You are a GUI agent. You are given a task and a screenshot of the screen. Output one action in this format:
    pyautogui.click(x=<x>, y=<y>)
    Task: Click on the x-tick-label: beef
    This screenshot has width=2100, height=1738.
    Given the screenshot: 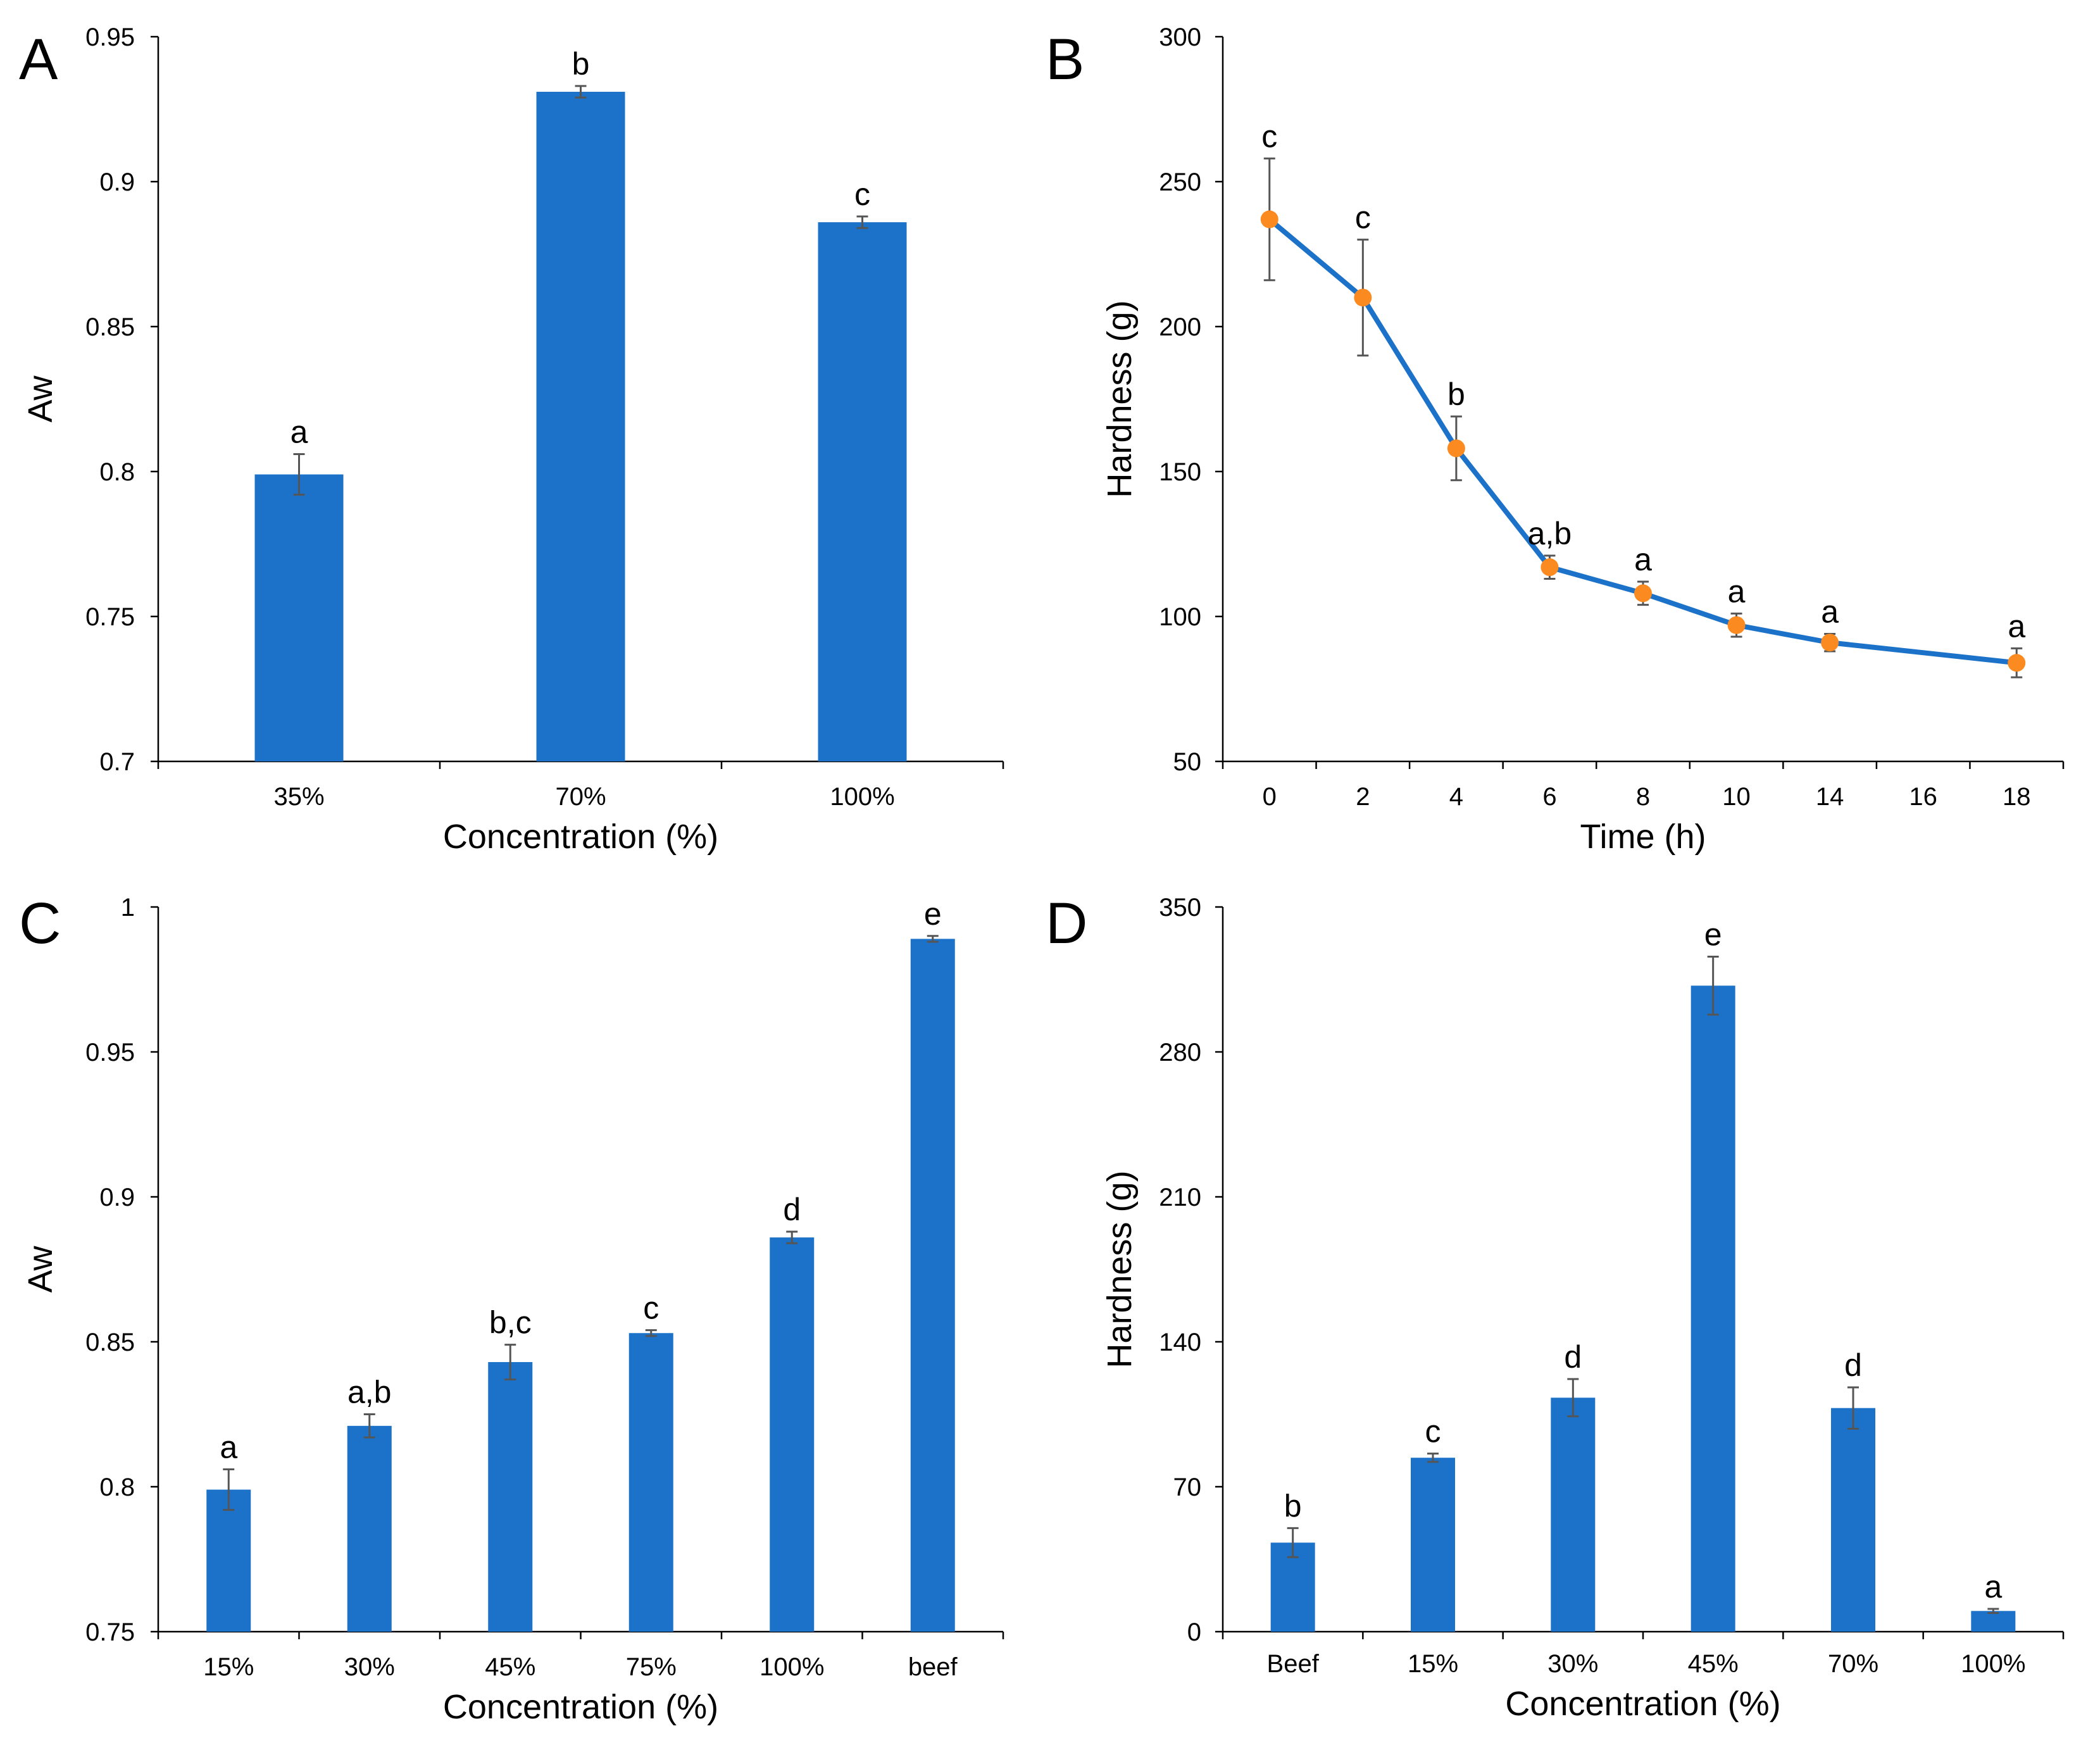 What is the action you would take?
    pyautogui.click(x=933, y=1667)
    